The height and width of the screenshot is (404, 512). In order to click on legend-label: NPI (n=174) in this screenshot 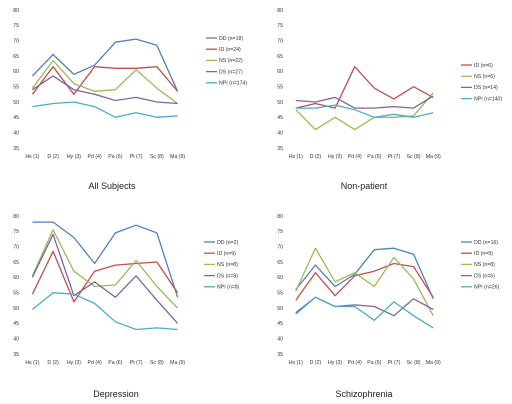, I will do `click(233, 84)`.